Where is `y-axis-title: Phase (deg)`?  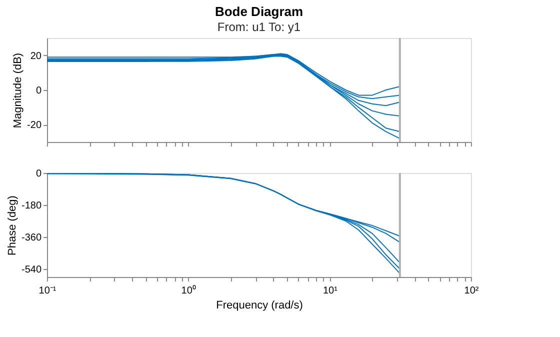
y-axis-title: Phase (deg) is located at coordinates (12, 226).